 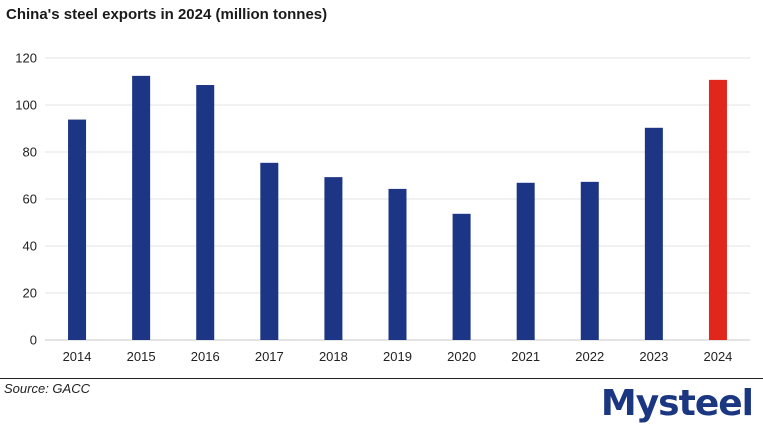 What do you see at coordinates (33, 340) in the screenshot?
I see `y-tick-label: 0` at bounding box center [33, 340].